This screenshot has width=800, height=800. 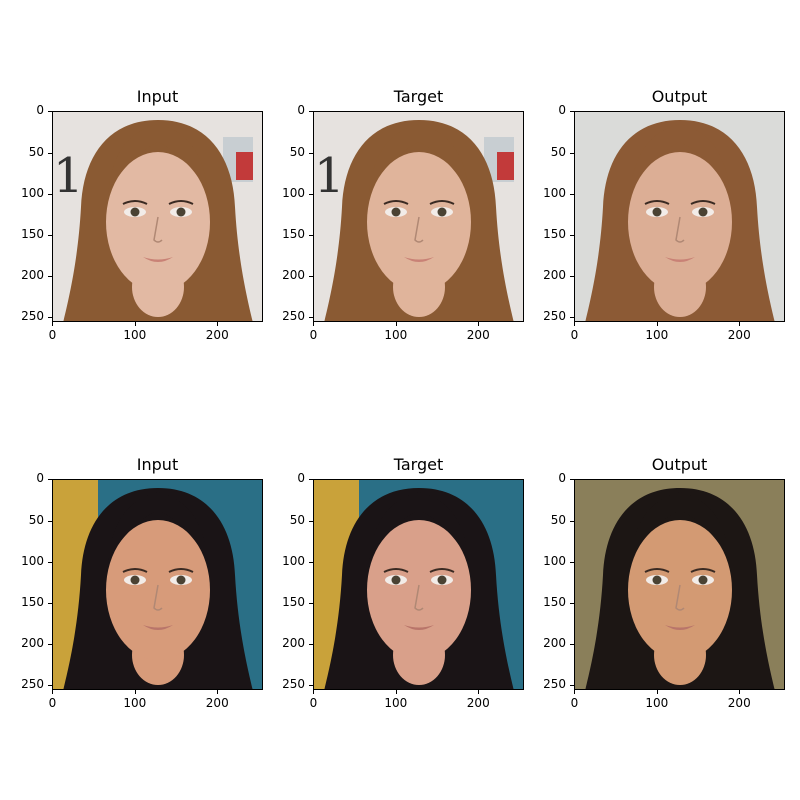 I want to click on svg-text: 1, so click(x=329, y=176).